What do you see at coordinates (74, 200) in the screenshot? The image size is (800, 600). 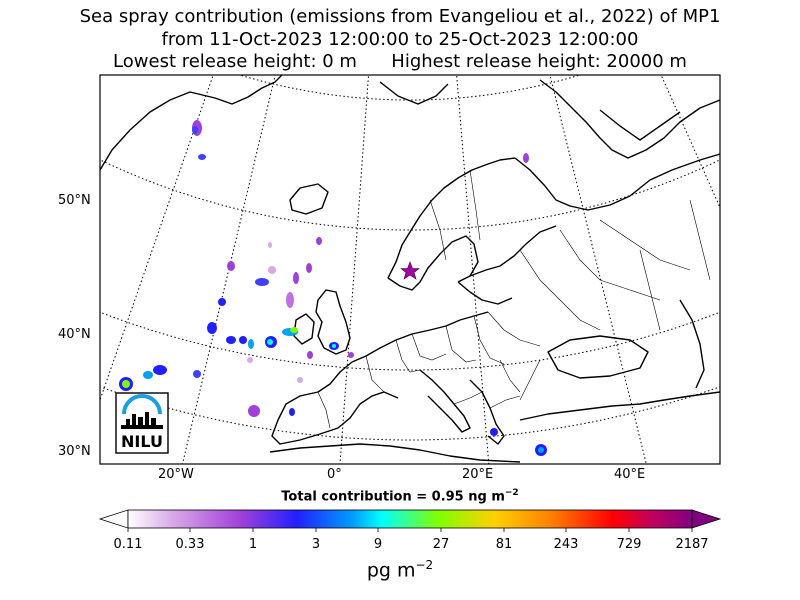 I see `lat-label-50n: 50°N` at bounding box center [74, 200].